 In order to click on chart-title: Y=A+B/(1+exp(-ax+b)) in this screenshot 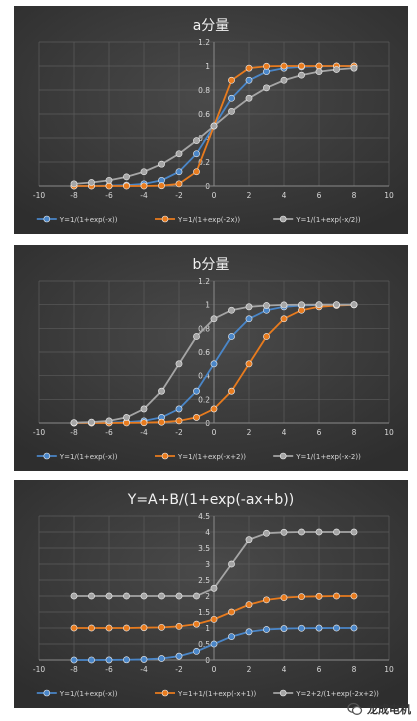, I will do `click(210, 500)`.